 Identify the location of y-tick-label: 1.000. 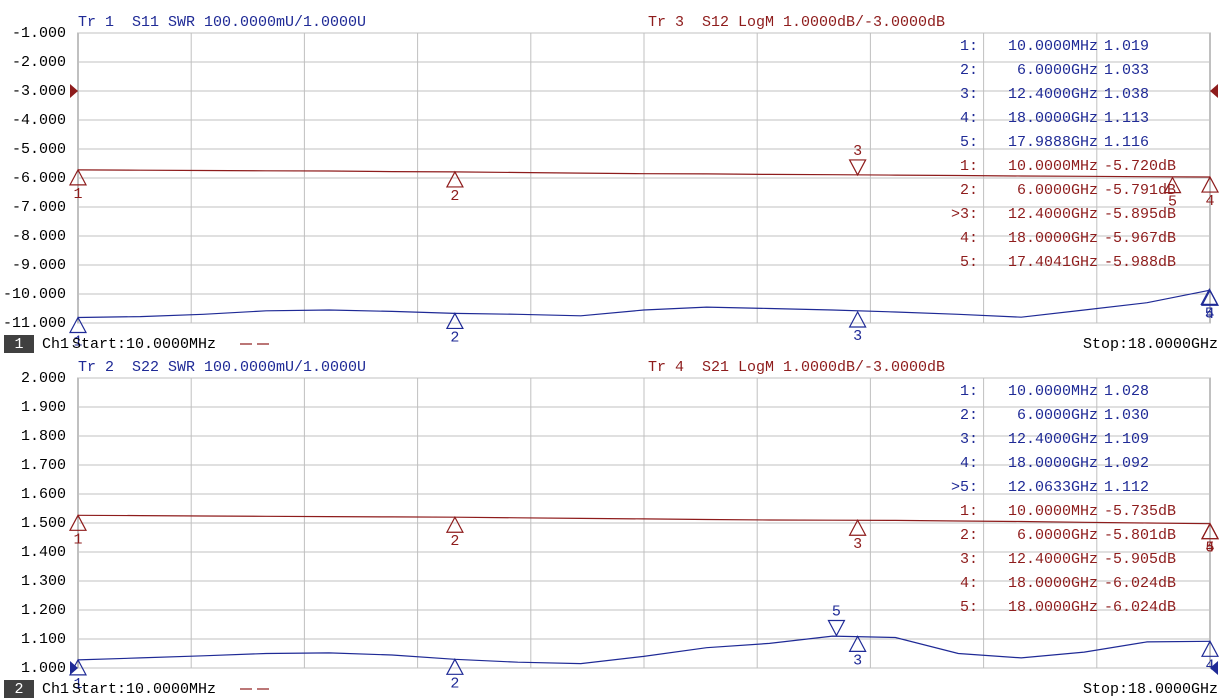
(43, 668).